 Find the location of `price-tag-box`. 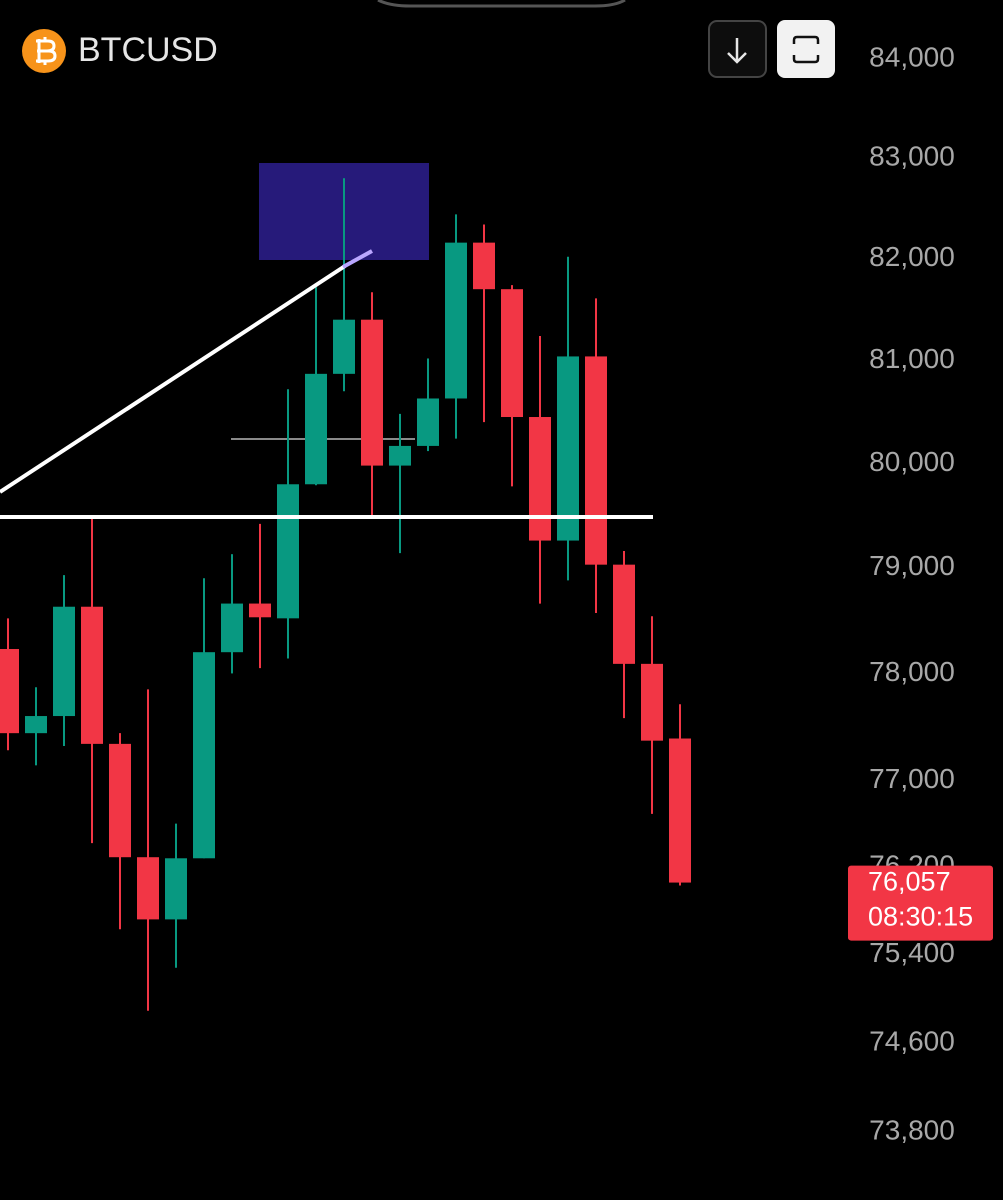

price-tag-box is located at coordinates (920, 903).